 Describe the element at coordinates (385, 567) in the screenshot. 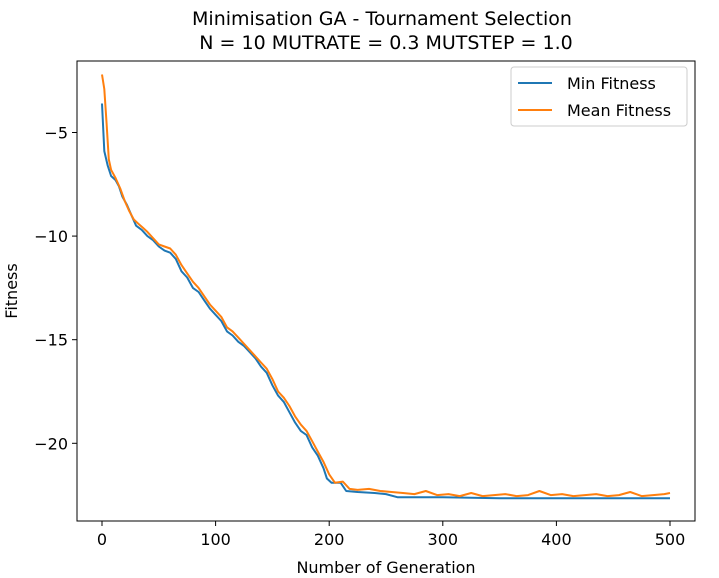

I see `x-axis-label: Number of Generation` at that location.